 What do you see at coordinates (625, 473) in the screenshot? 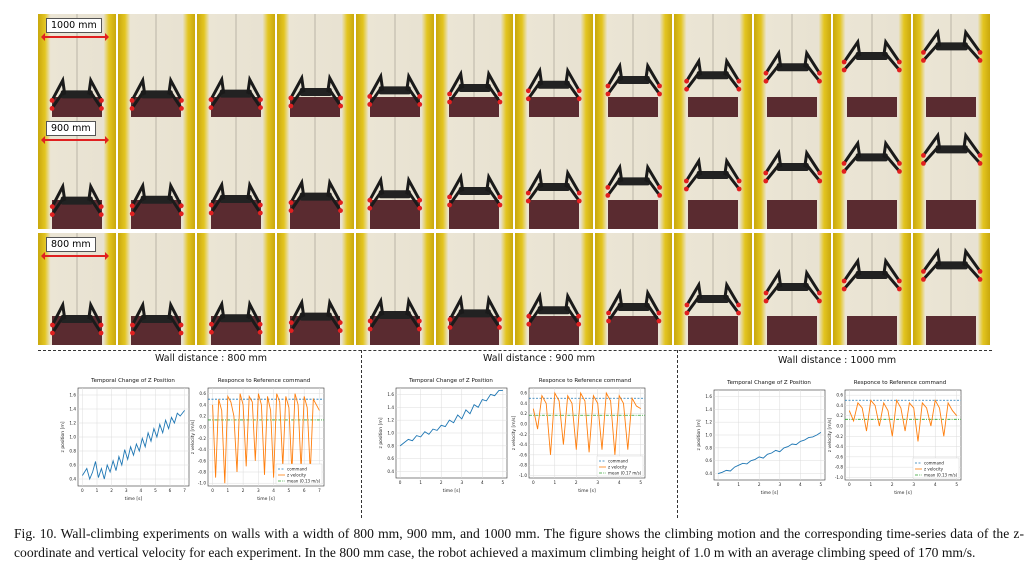
I see `legend-label: mean (0.17 m/s)` at bounding box center [625, 473].